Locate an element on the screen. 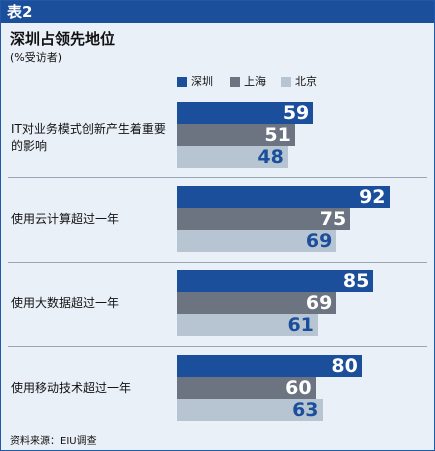  legend-swatch-shenzhen is located at coordinates (182, 82).